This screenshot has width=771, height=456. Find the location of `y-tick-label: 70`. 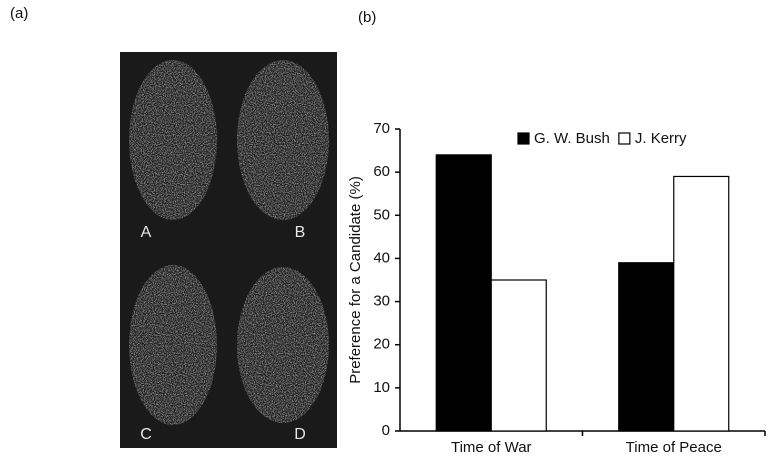

y-tick-label: 70 is located at coordinates (381, 128).